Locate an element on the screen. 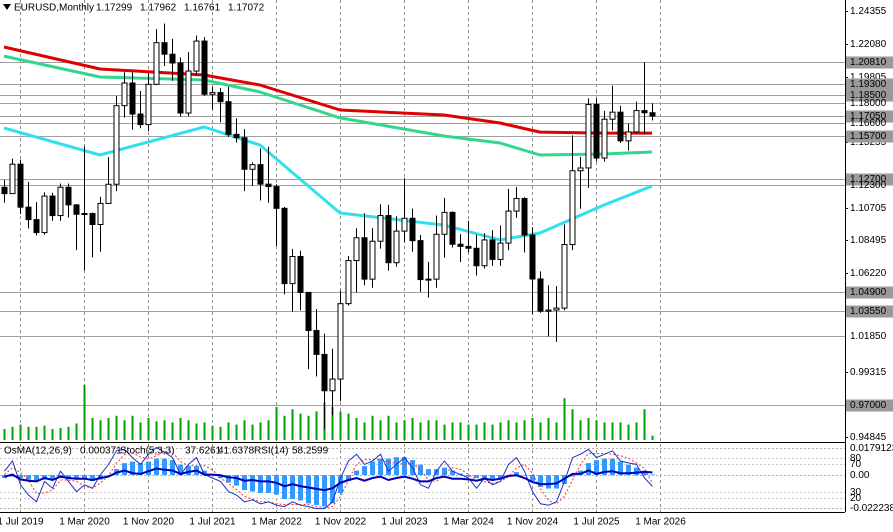 This screenshot has height=532, width=893. stoch-main is located at coordinates (328, 478).